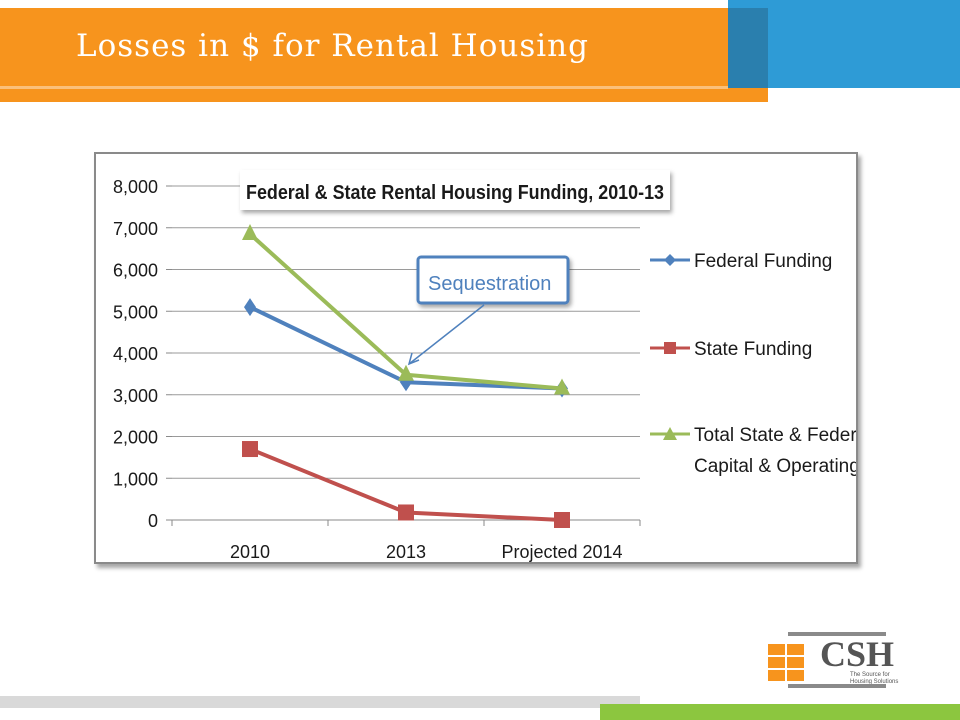  Describe the element at coordinates (320, 702) in the screenshot. I see `footer-gray-bar` at that location.